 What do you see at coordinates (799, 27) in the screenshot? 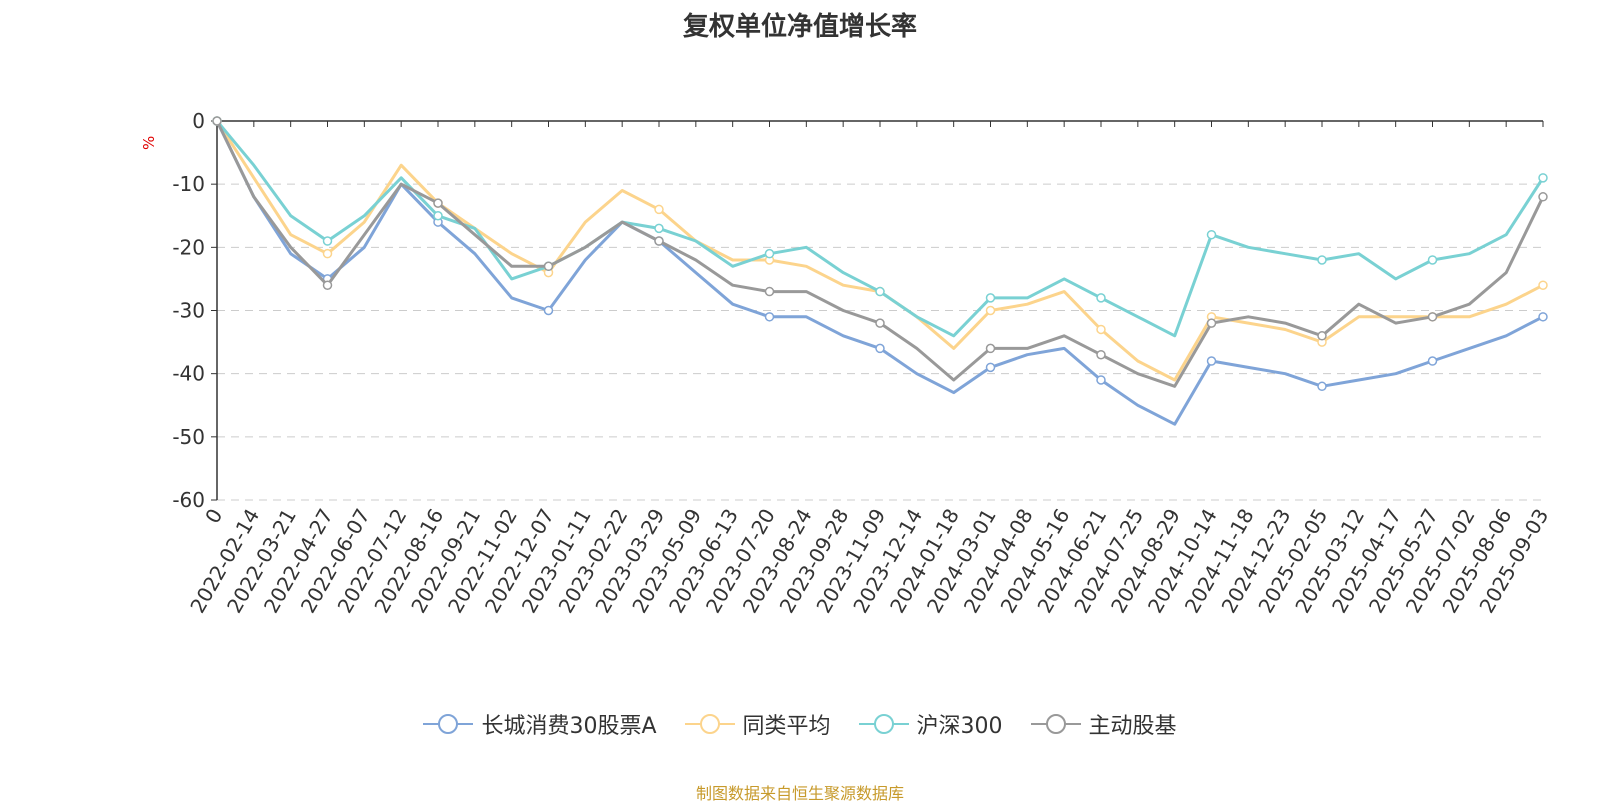
I see `chart-title: 复权单位净值增长率` at bounding box center [799, 27].